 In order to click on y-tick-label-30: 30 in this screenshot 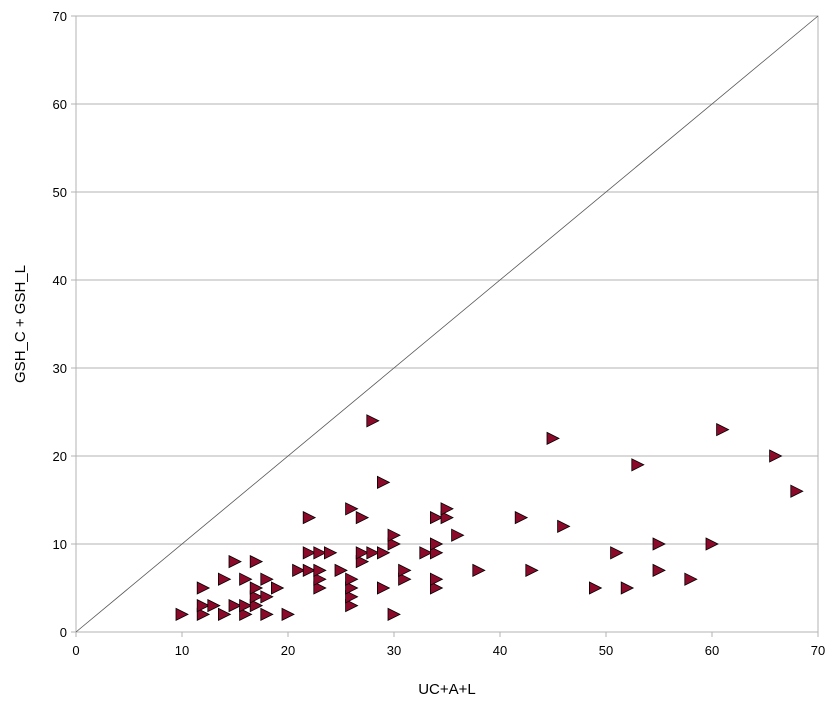, I will do `click(60, 368)`.